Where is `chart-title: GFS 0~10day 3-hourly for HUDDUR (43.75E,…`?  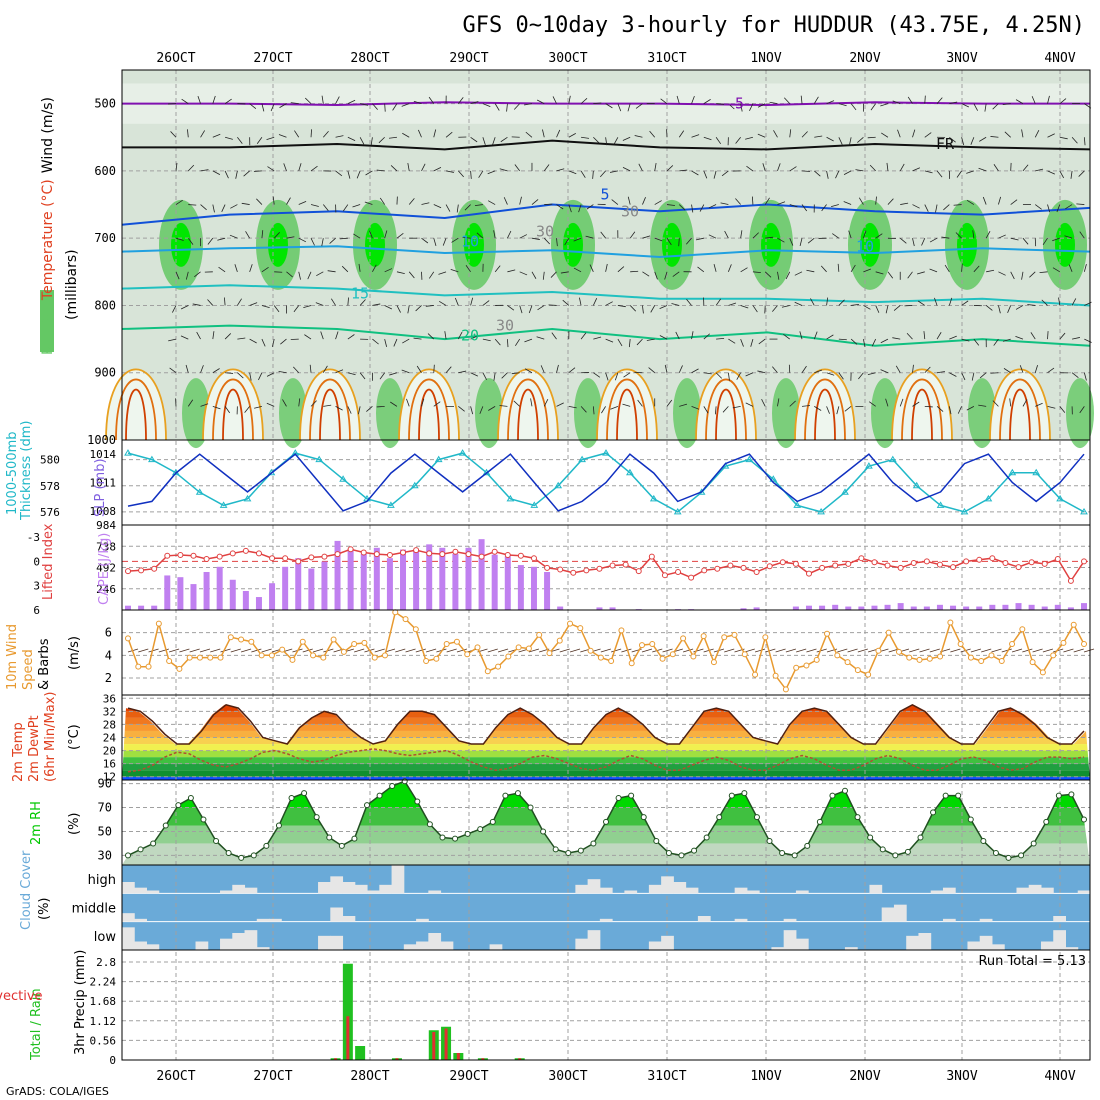
chart-title: GFS 0~10day 3-hourly for HUDDUR (43.75E,… is located at coordinates (773, 25).